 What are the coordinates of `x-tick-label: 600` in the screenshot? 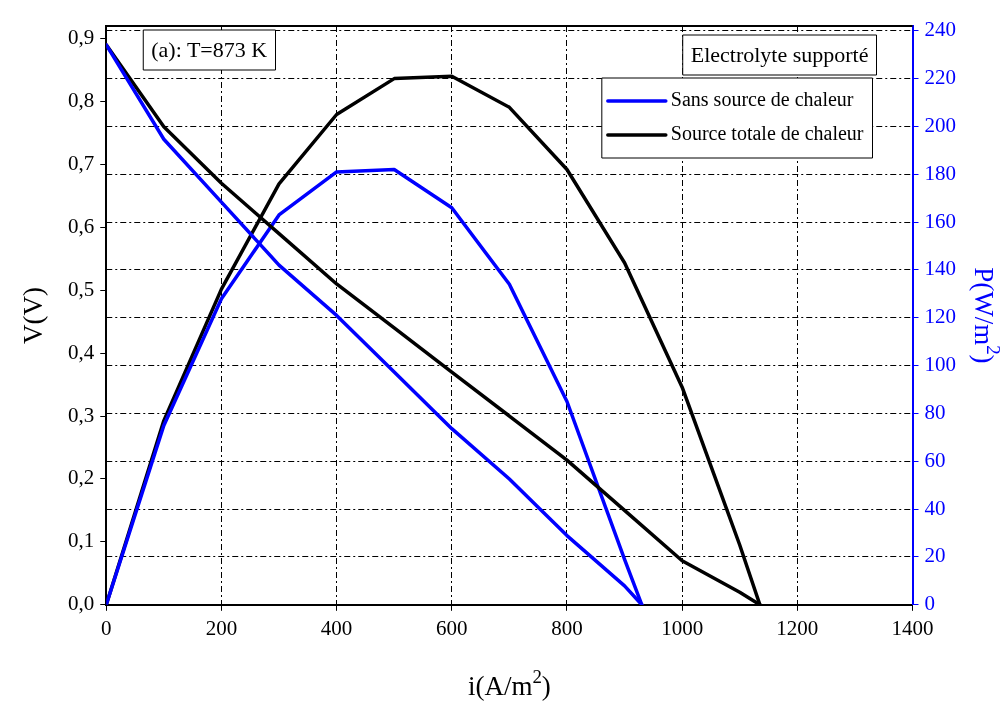 It's located at (452, 627).